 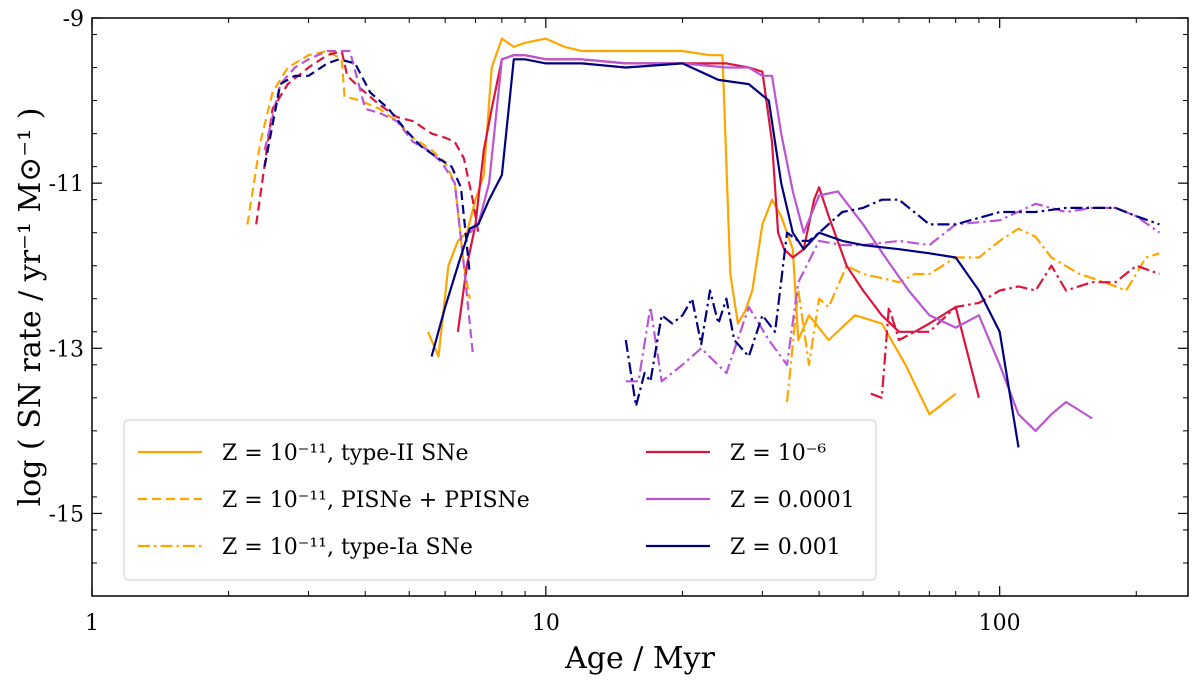 I want to click on legend-label-4: Z = 0.0001, so click(x=792, y=500).